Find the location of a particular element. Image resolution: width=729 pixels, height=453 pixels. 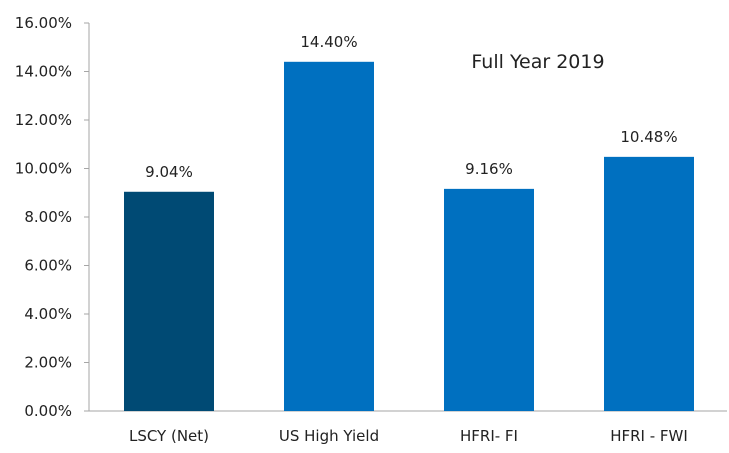

y-tick-label: 6.00% is located at coordinates (48, 266).